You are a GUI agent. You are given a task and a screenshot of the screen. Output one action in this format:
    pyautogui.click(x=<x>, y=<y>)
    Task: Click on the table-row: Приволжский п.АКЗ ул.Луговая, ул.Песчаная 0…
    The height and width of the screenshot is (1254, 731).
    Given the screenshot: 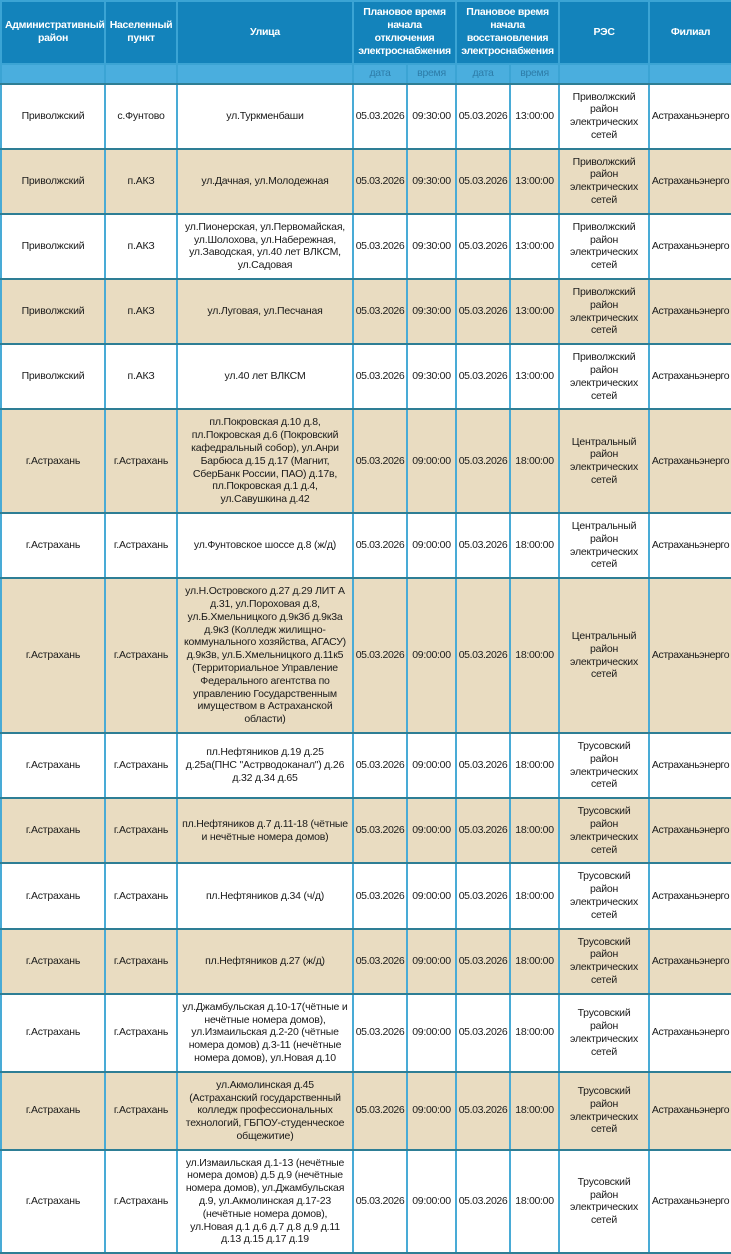 What is the action you would take?
    pyautogui.click(x=365, y=312)
    